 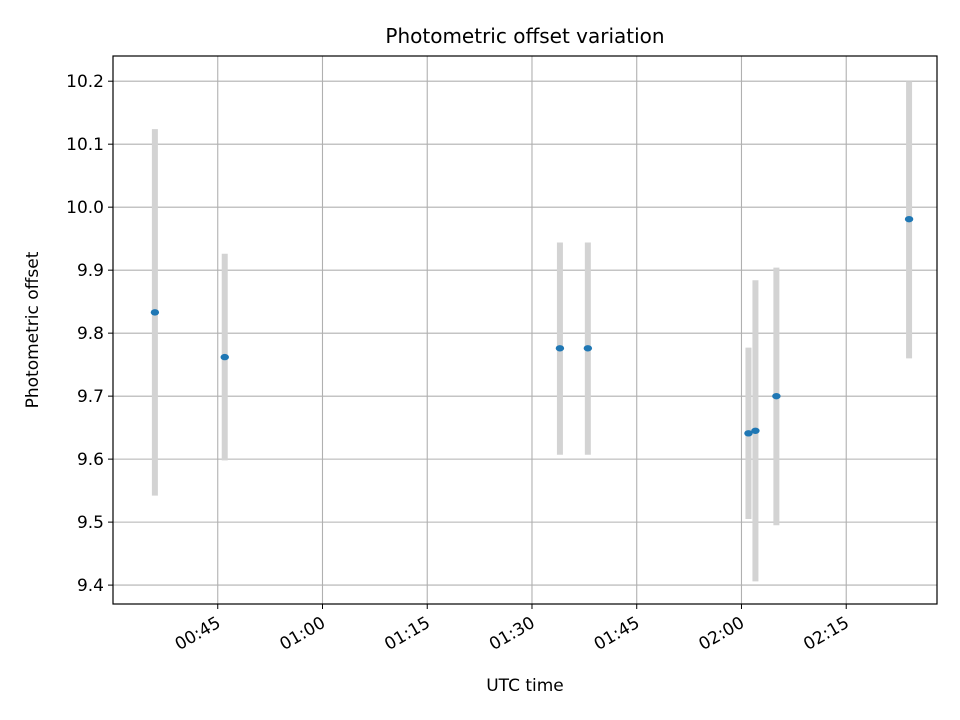 I want to click on y-tick-label: 9.6, so click(x=90, y=460).